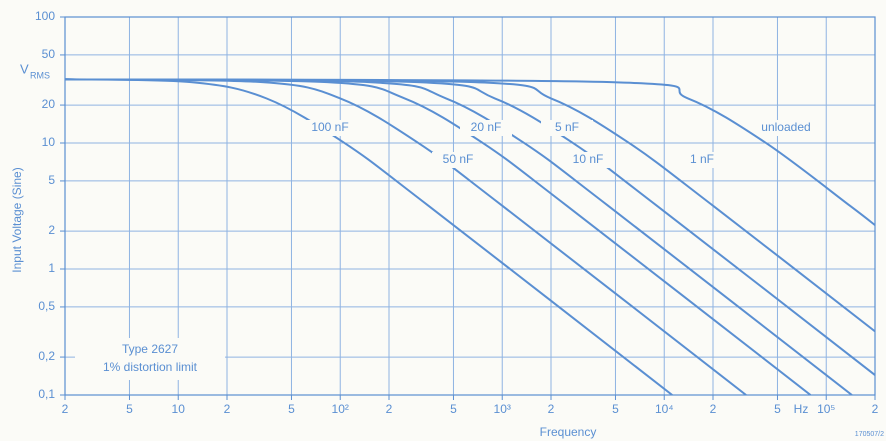  Describe the element at coordinates (46, 306) in the screenshot. I see `y-tick-label: 0,5` at that location.